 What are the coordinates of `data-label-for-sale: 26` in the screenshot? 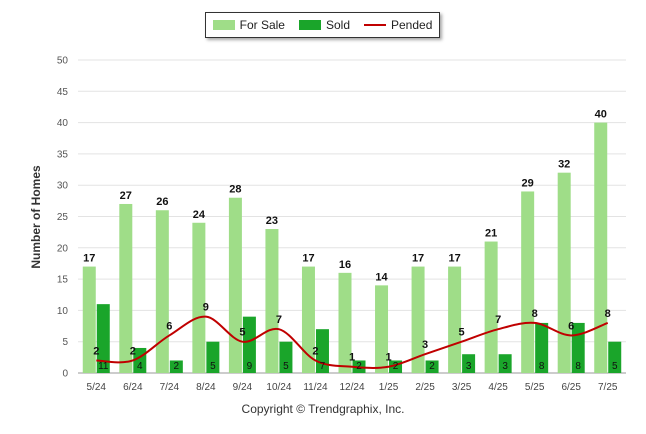 It's located at (162, 202).